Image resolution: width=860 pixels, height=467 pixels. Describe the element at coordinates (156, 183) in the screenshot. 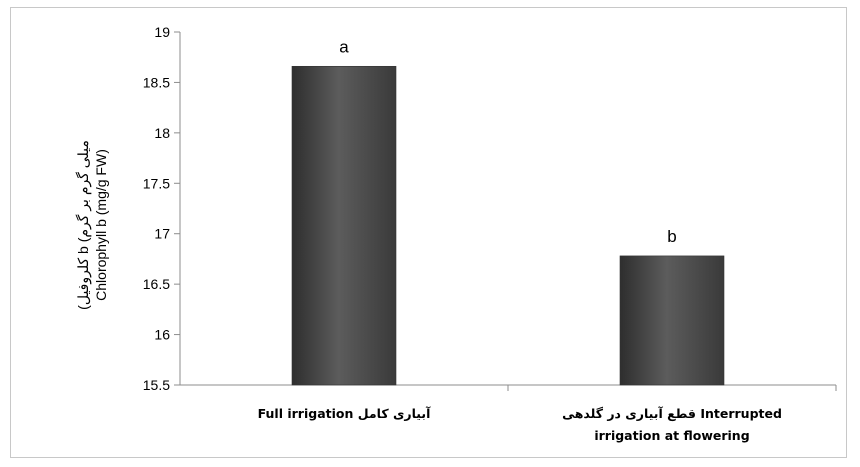

I see `y-tick-label: 17.5` at that location.